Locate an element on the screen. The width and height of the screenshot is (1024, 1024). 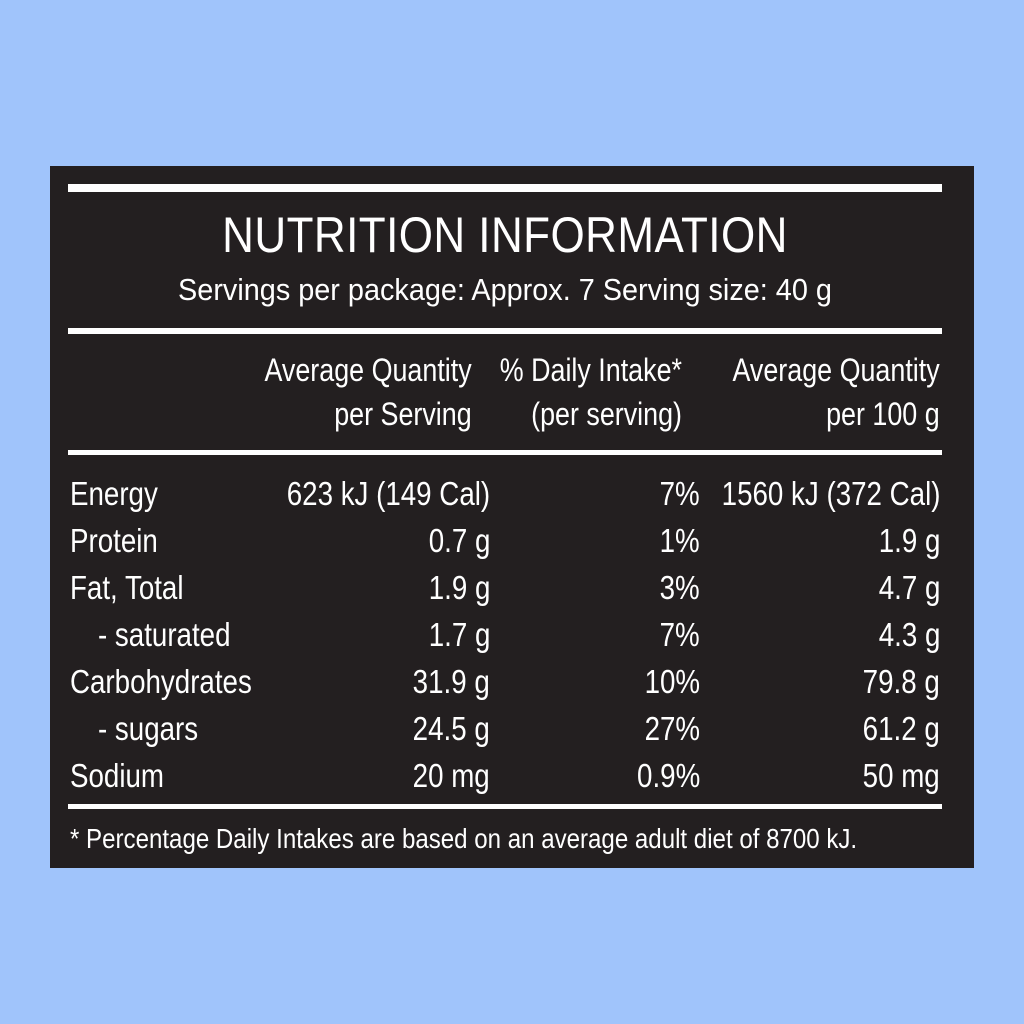
label-title: NUTRITION INFORMATION is located at coordinates (505, 235).